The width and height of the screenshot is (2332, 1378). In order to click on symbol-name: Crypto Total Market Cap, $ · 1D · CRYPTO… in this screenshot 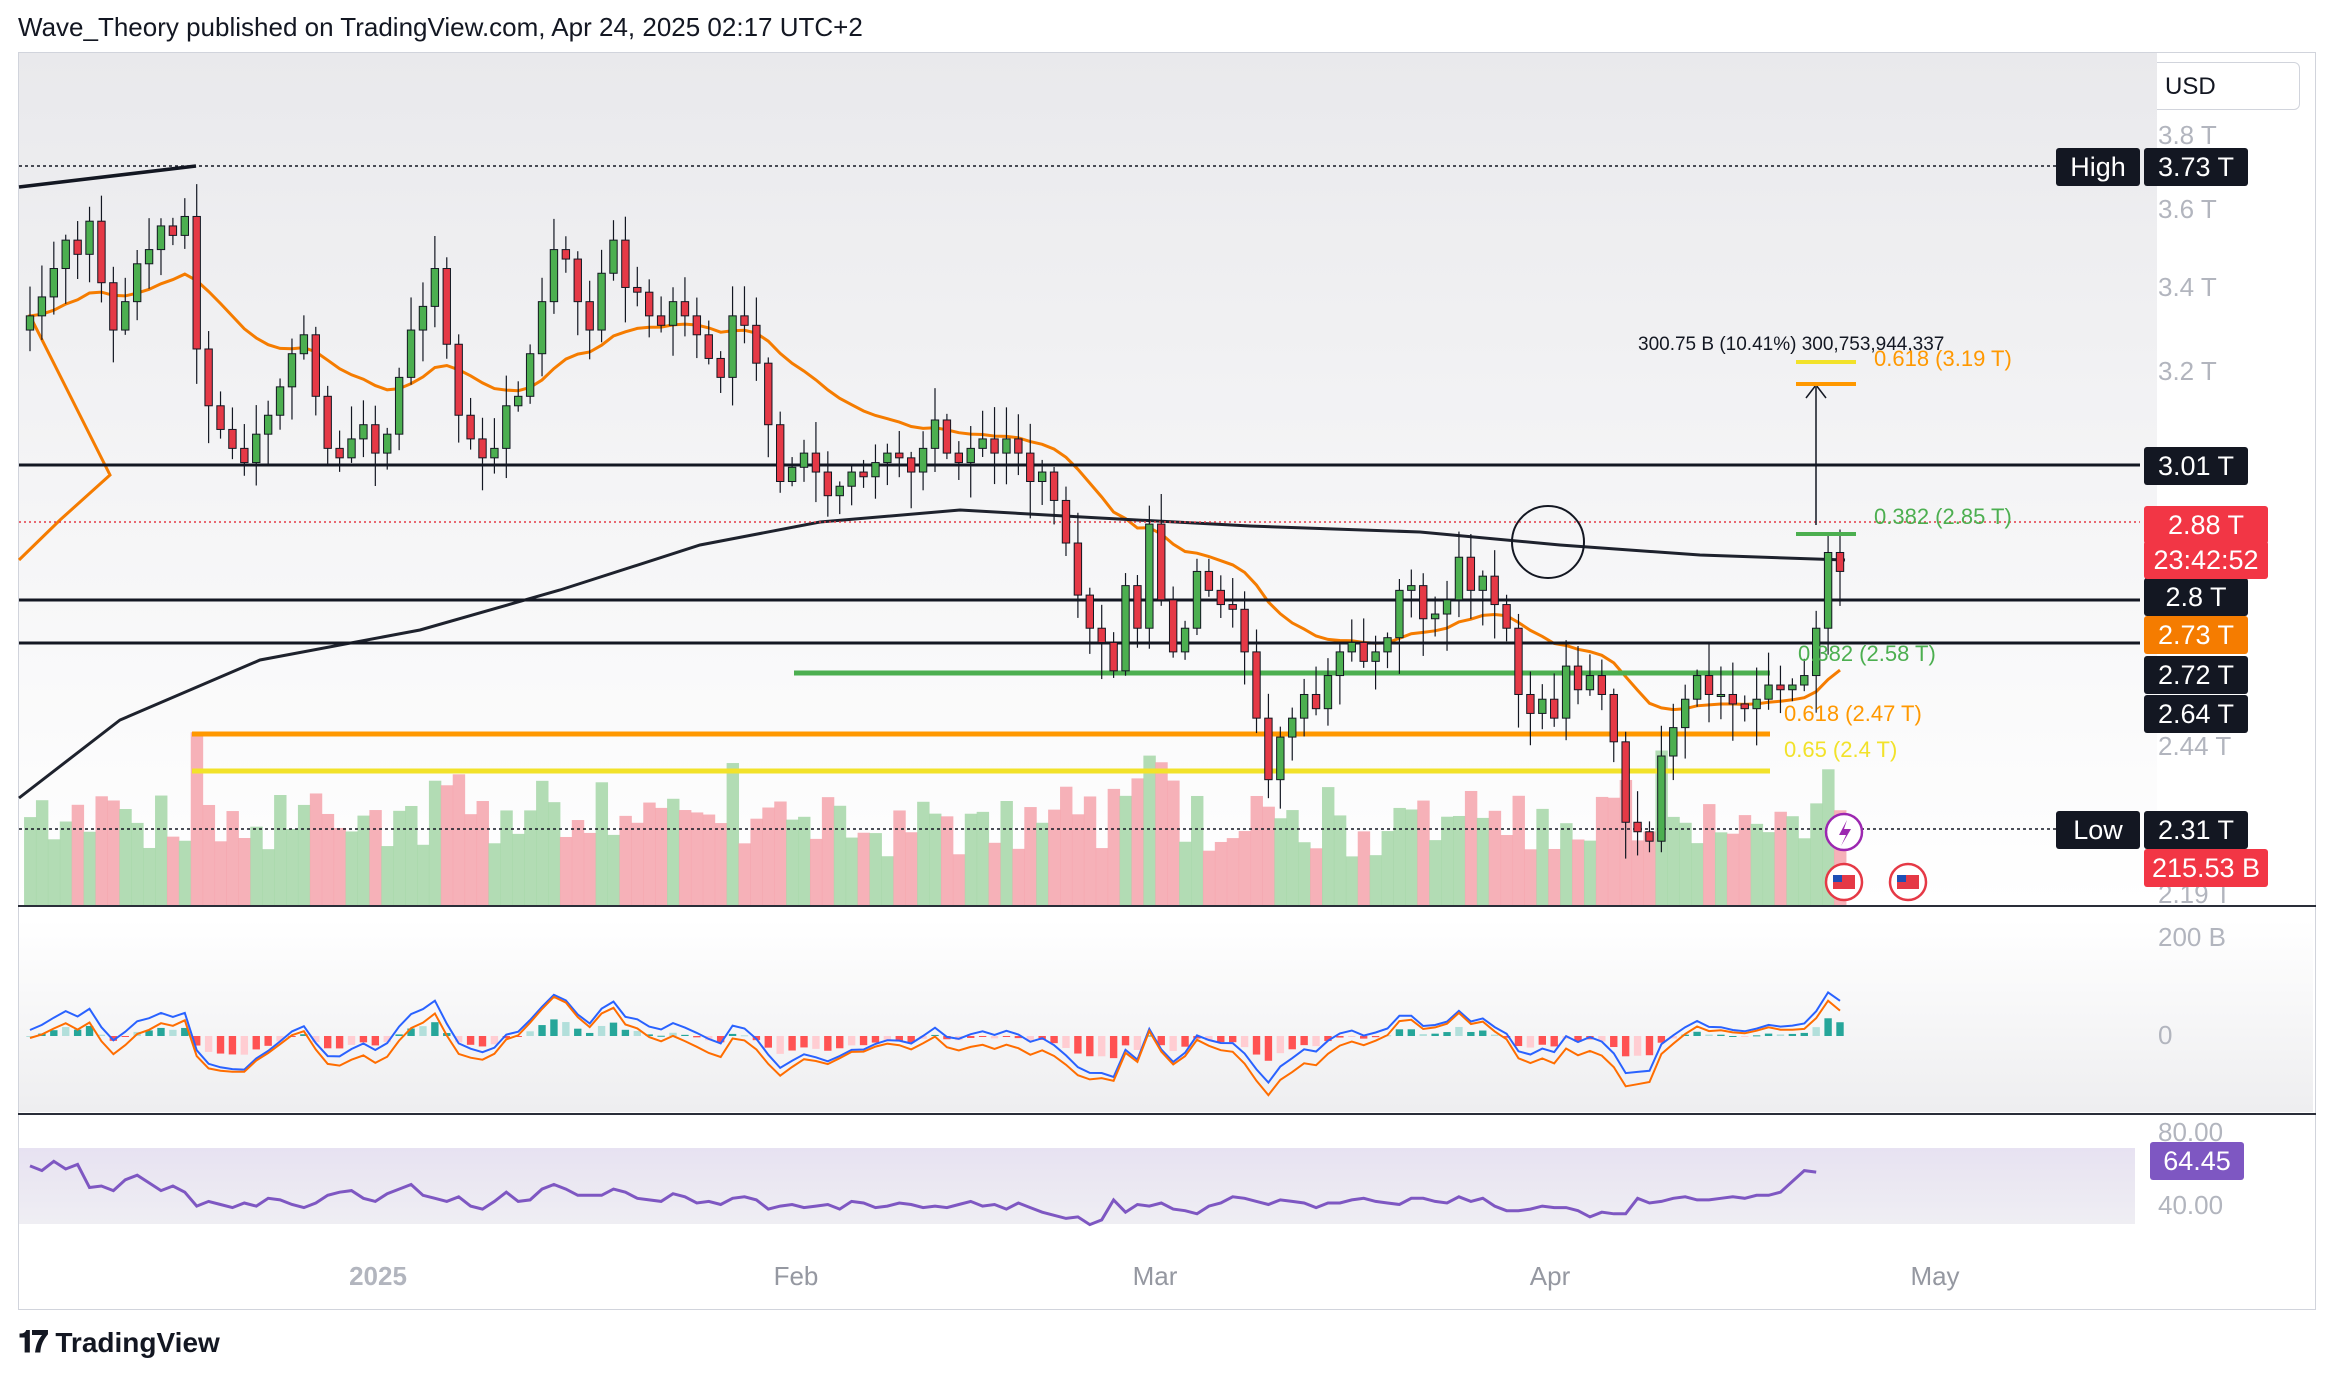, I will do `click(287, 83)`.